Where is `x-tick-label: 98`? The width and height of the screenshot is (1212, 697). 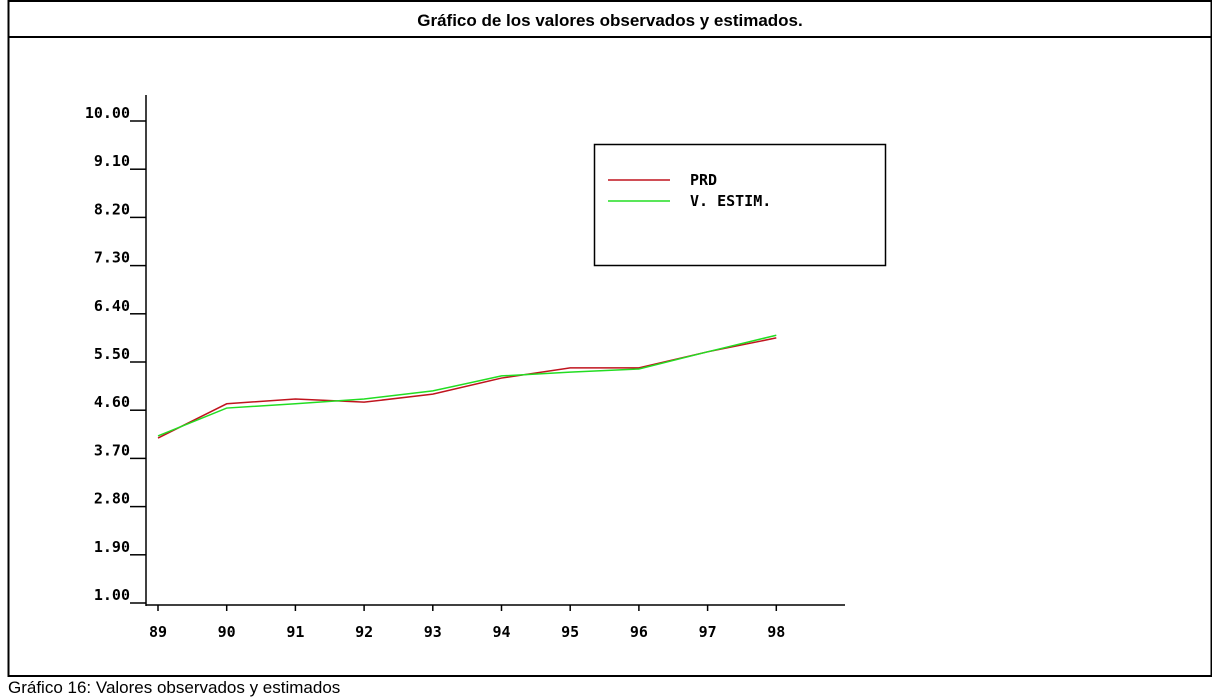 x-tick-label: 98 is located at coordinates (776, 632).